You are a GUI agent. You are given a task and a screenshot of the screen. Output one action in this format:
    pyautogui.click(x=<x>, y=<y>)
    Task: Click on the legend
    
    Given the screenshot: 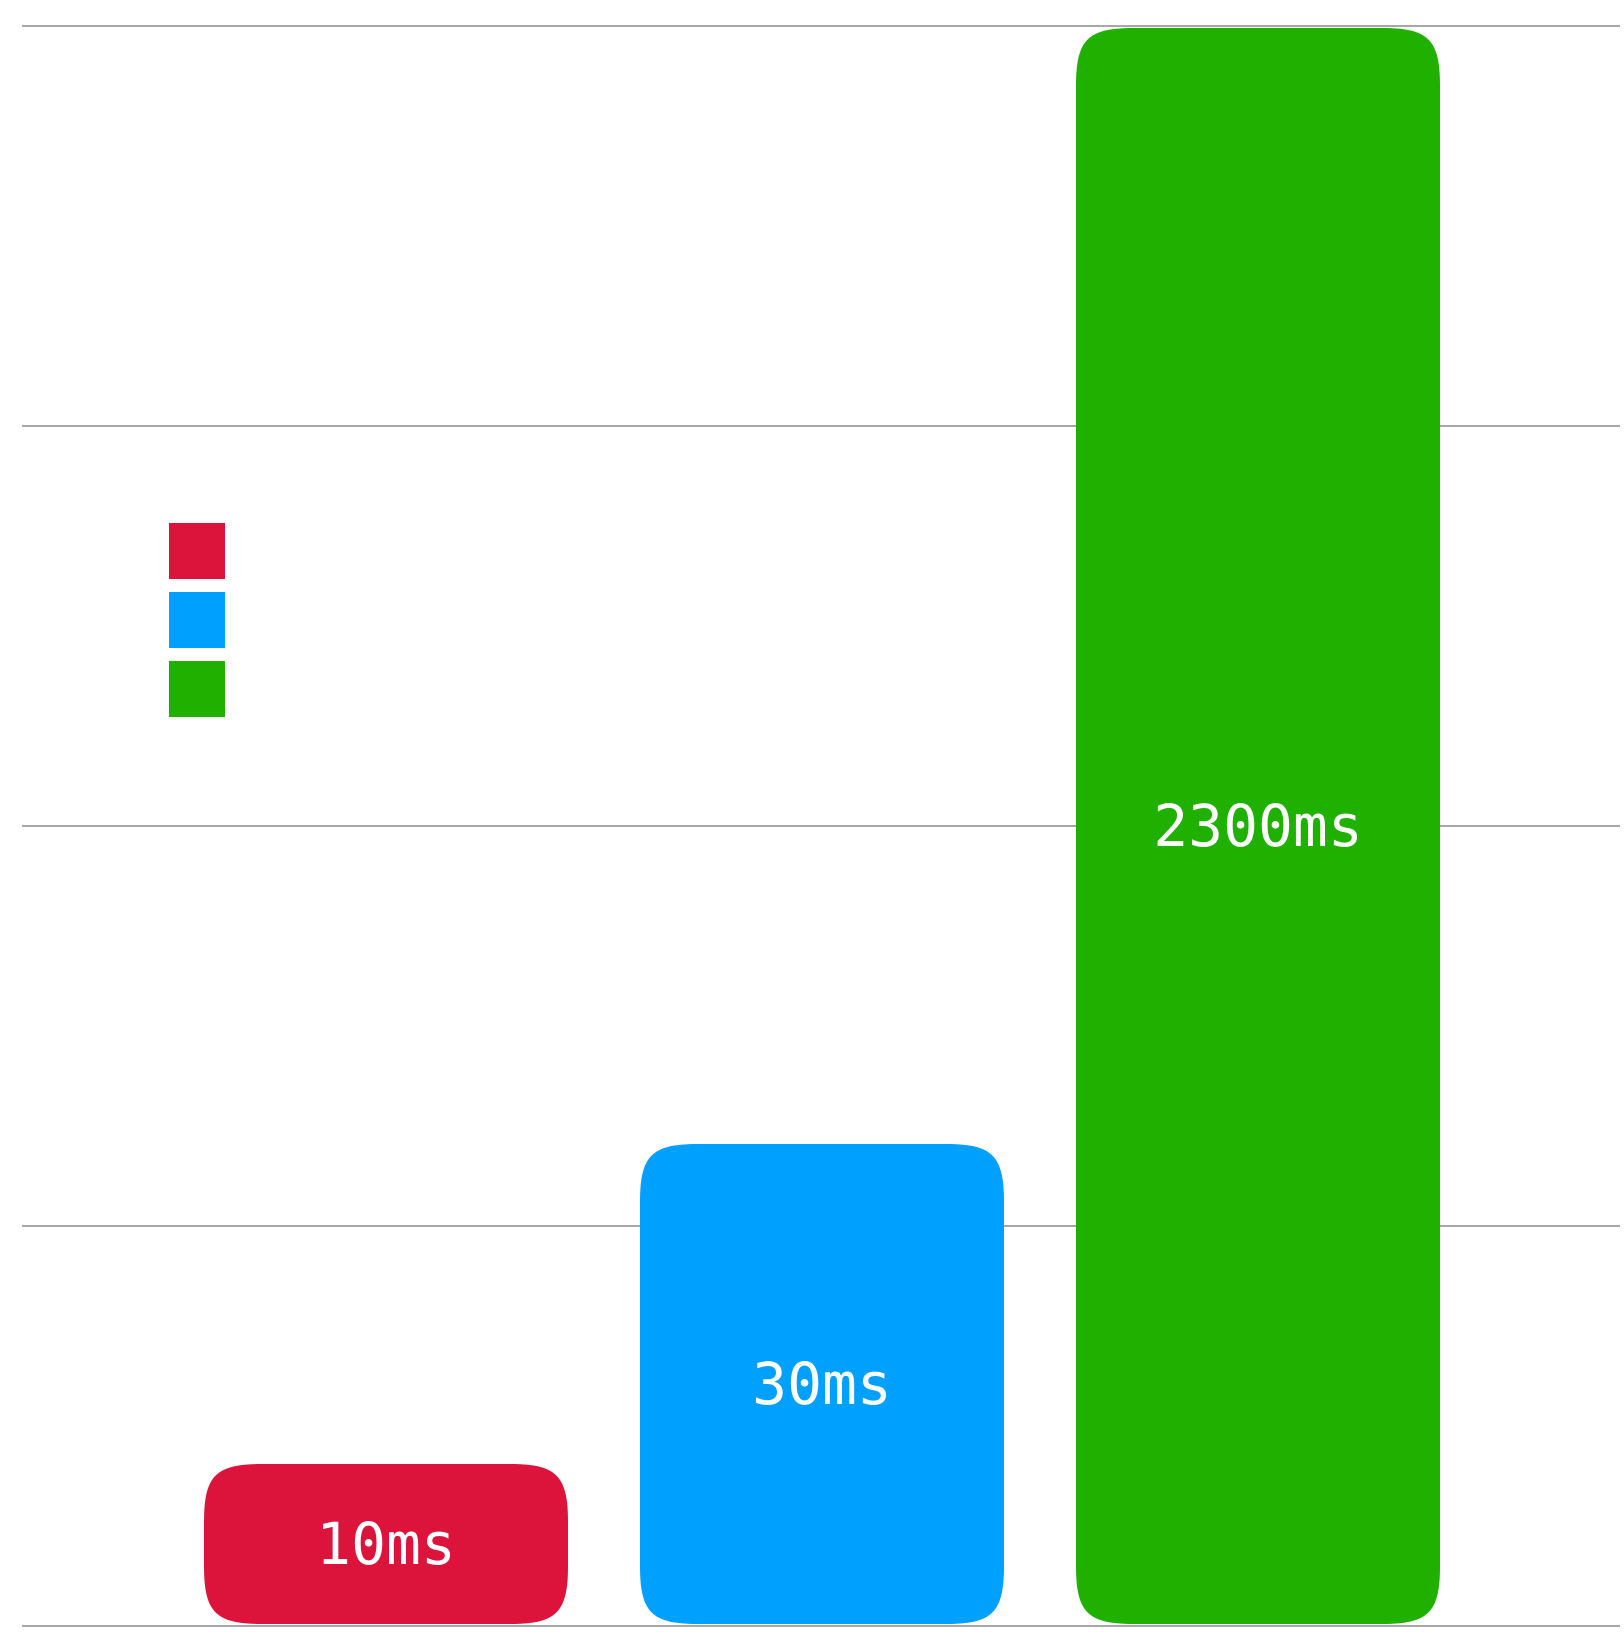 What is the action you would take?
    pyautogui.click(x=197, y=620)
    